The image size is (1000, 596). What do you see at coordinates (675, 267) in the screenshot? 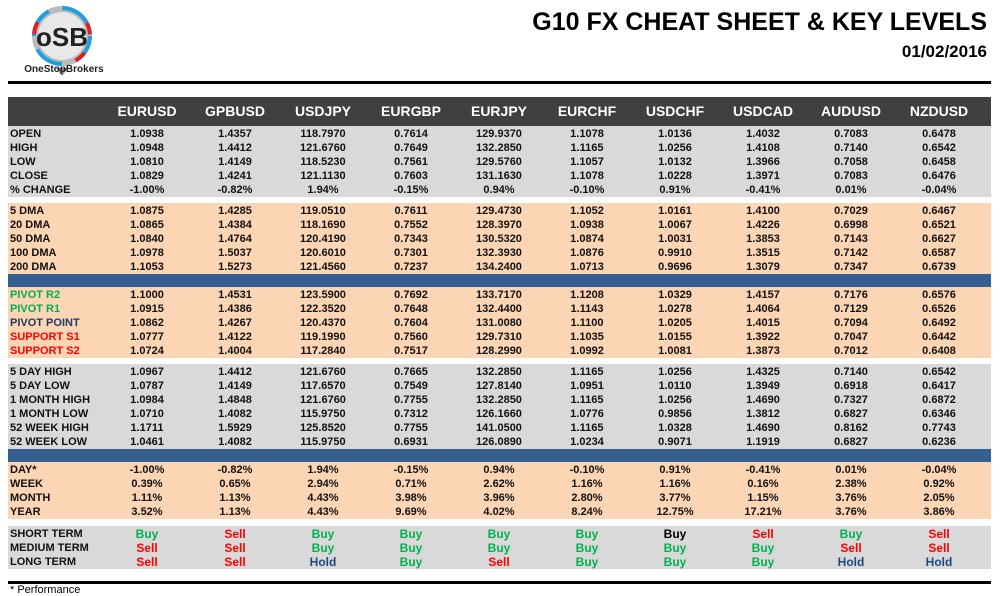
I see `value-cell: 0.9696` at bounding box center [675, 267].